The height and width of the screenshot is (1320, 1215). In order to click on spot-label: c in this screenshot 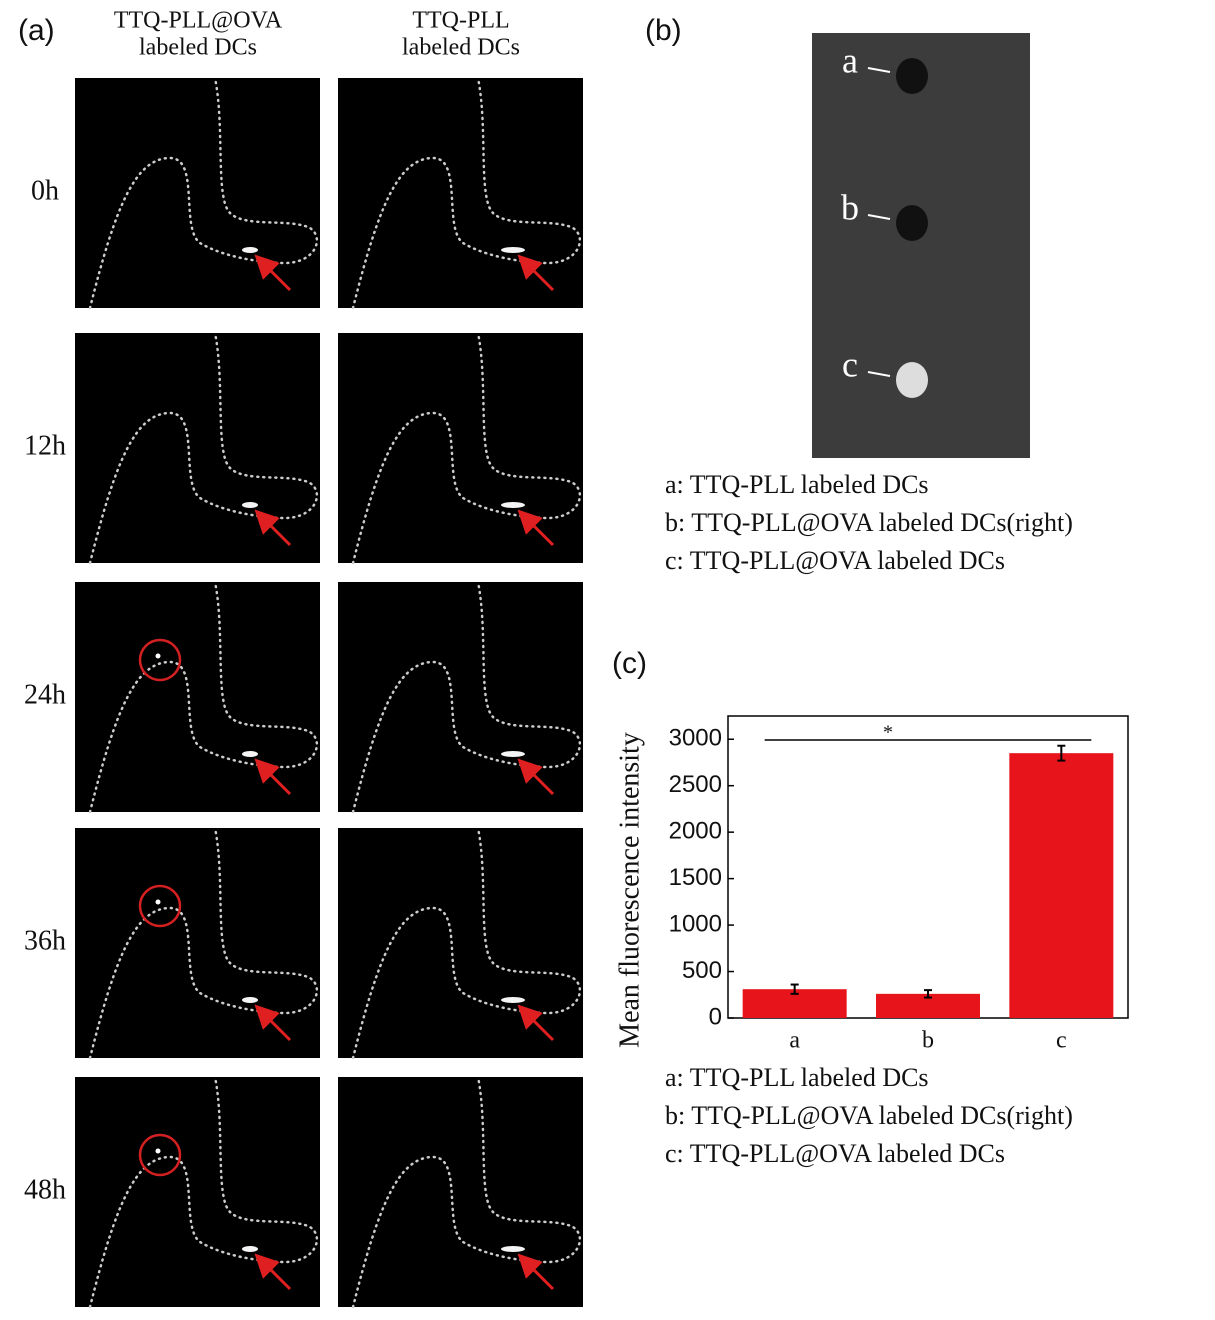, I will do `click(850, 364)`.